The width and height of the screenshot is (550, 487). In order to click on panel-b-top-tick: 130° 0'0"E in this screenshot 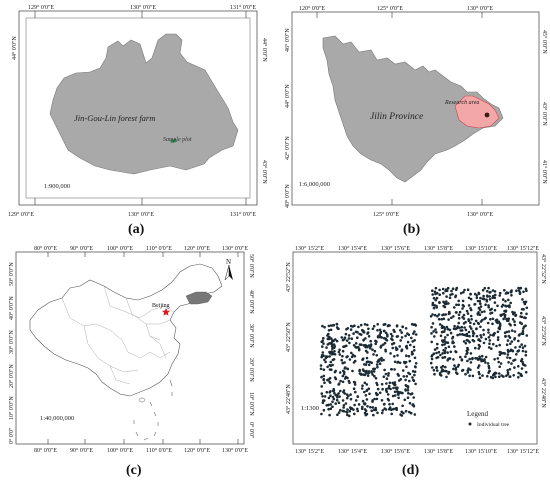, I will do `click(480, 8)`.